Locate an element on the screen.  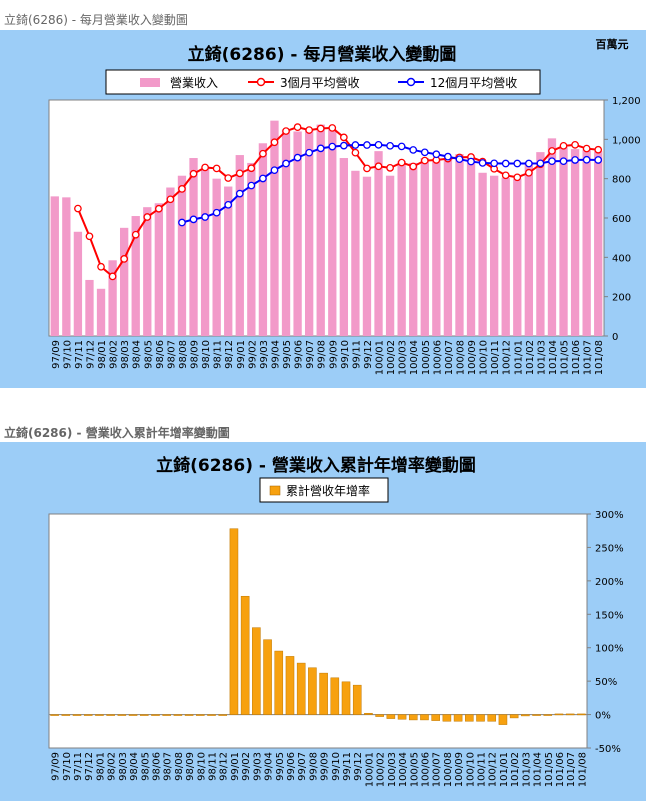
section2-heading: 立錡(6286) - 營業收入累計年增率變動圖 is located at coordinates (117, 433).